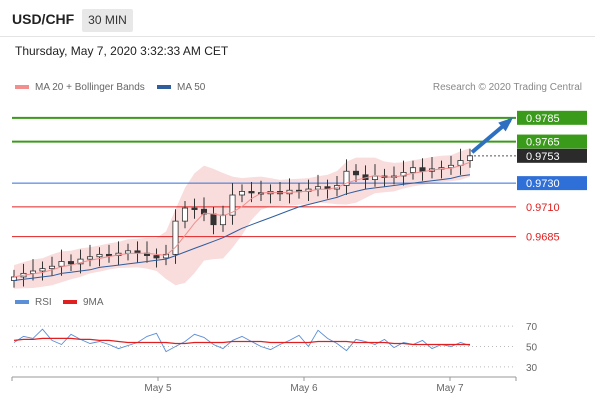 The width and height of the screenshot is (595, 409). I want to click on rsi-panel: 70 50 30, so click(275, 348).